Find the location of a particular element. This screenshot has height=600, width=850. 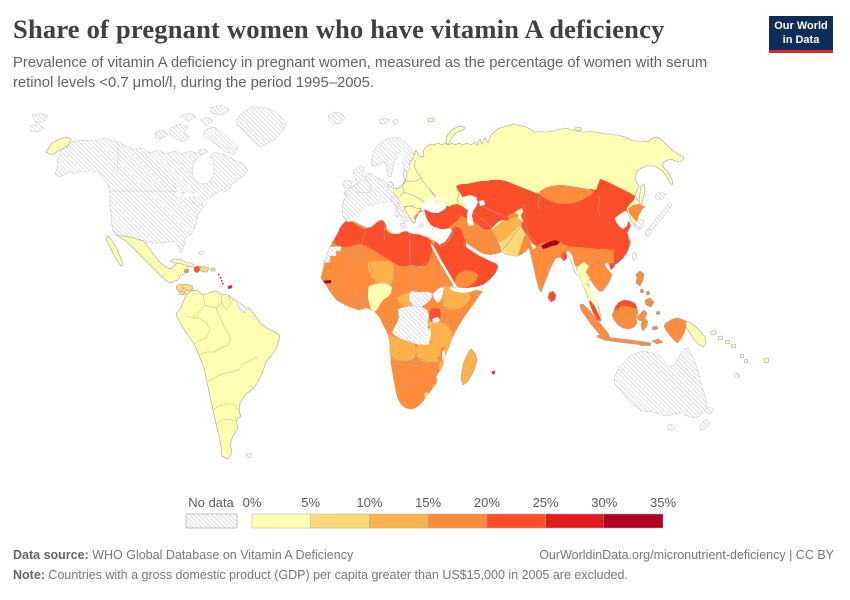

svg-text: 15% is located at coordinates (428, 502).